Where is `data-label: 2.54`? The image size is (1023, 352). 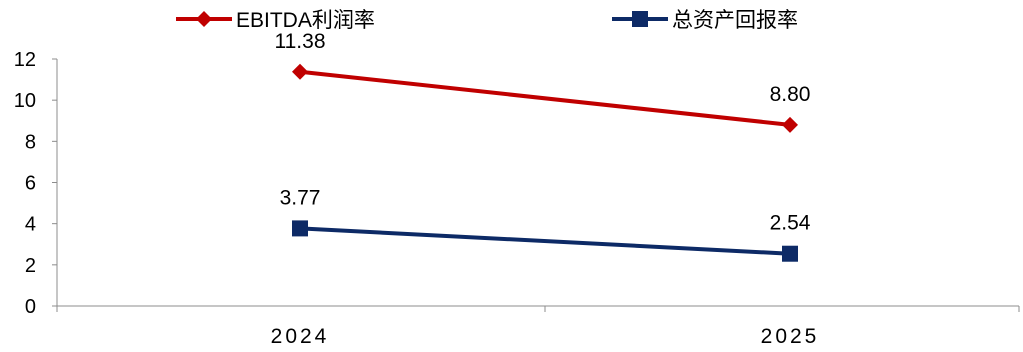 data-label: 2.54 is located at coordinates (790, 223).